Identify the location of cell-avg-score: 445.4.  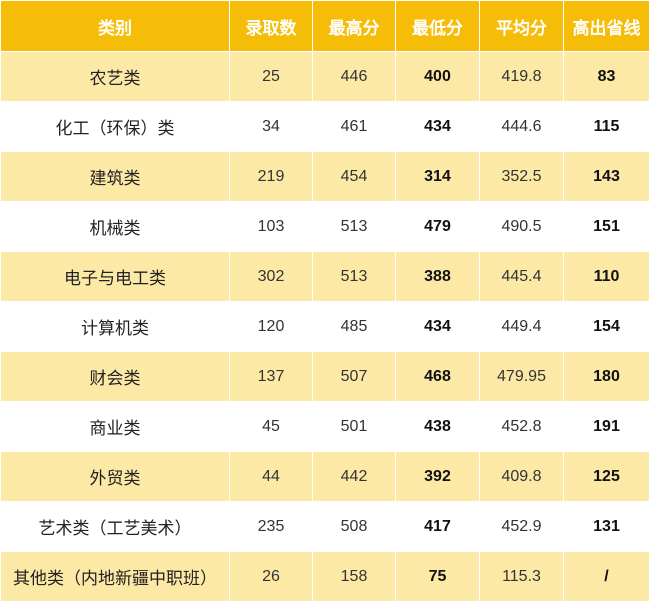
(521, 276).